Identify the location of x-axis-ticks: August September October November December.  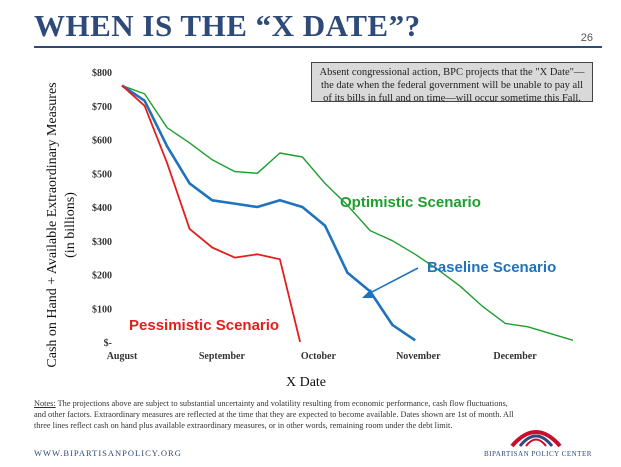
(322, 356).